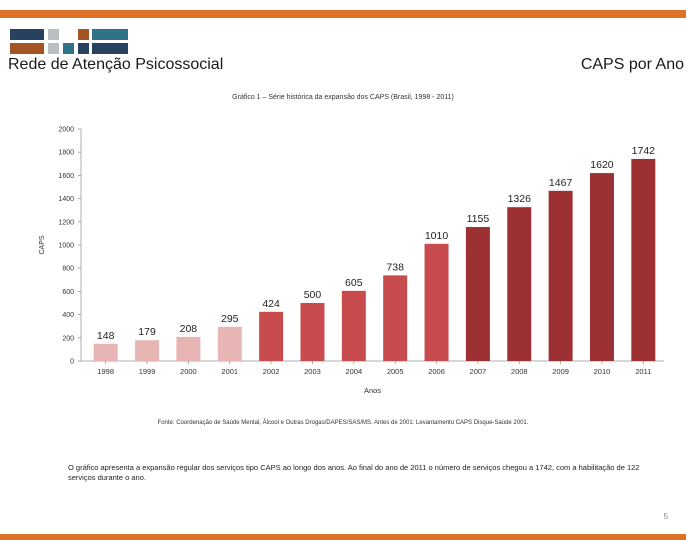 The height and width of the screenshot is (540, 686). Describe the element at coordinates (106, 336) in the screenshot. I see `data-label: 148` at that location.